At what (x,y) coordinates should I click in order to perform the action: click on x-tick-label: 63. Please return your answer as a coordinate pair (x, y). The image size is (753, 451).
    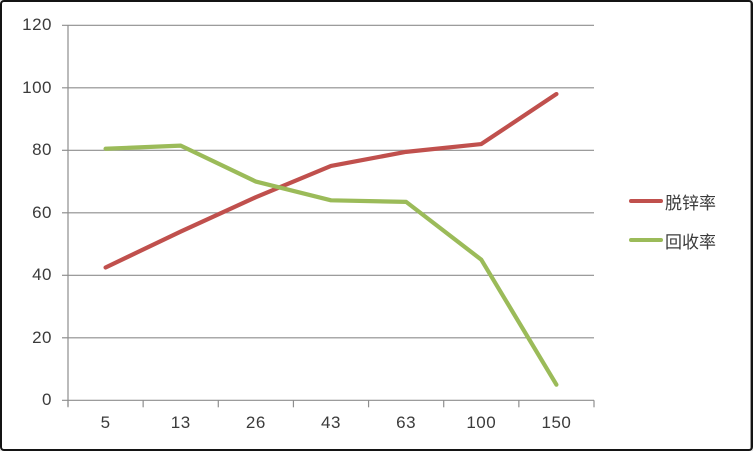
    Looking at the image, I should click on (406, 422).